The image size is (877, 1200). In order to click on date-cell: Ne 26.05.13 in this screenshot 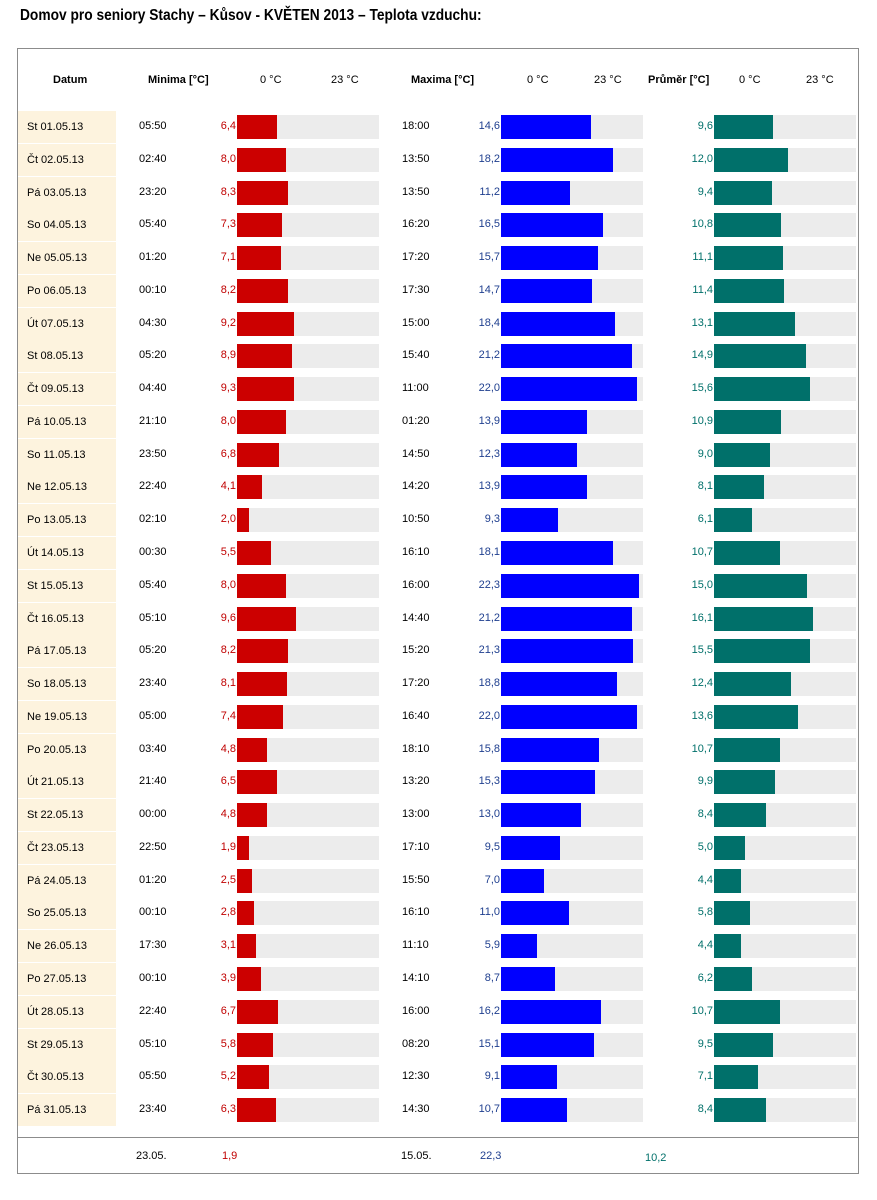, I will do `click(67, 946)`.